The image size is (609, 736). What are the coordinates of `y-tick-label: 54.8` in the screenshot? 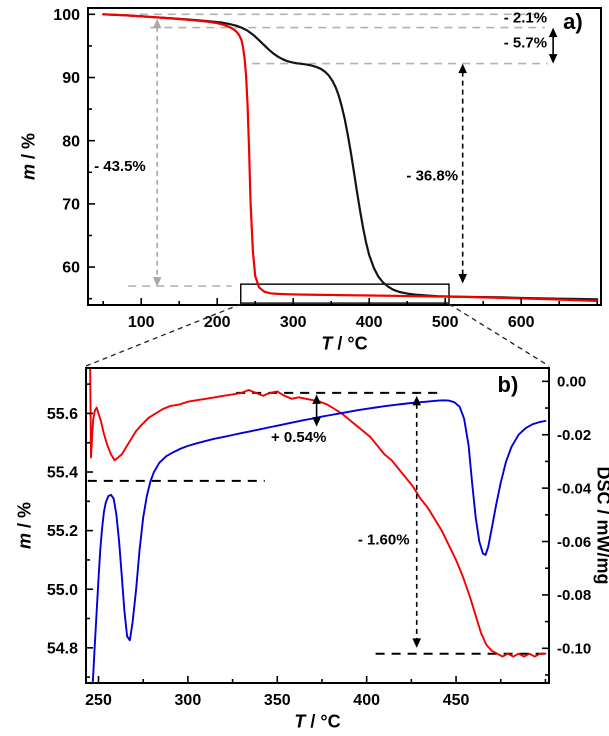 It's located at (62, 648).